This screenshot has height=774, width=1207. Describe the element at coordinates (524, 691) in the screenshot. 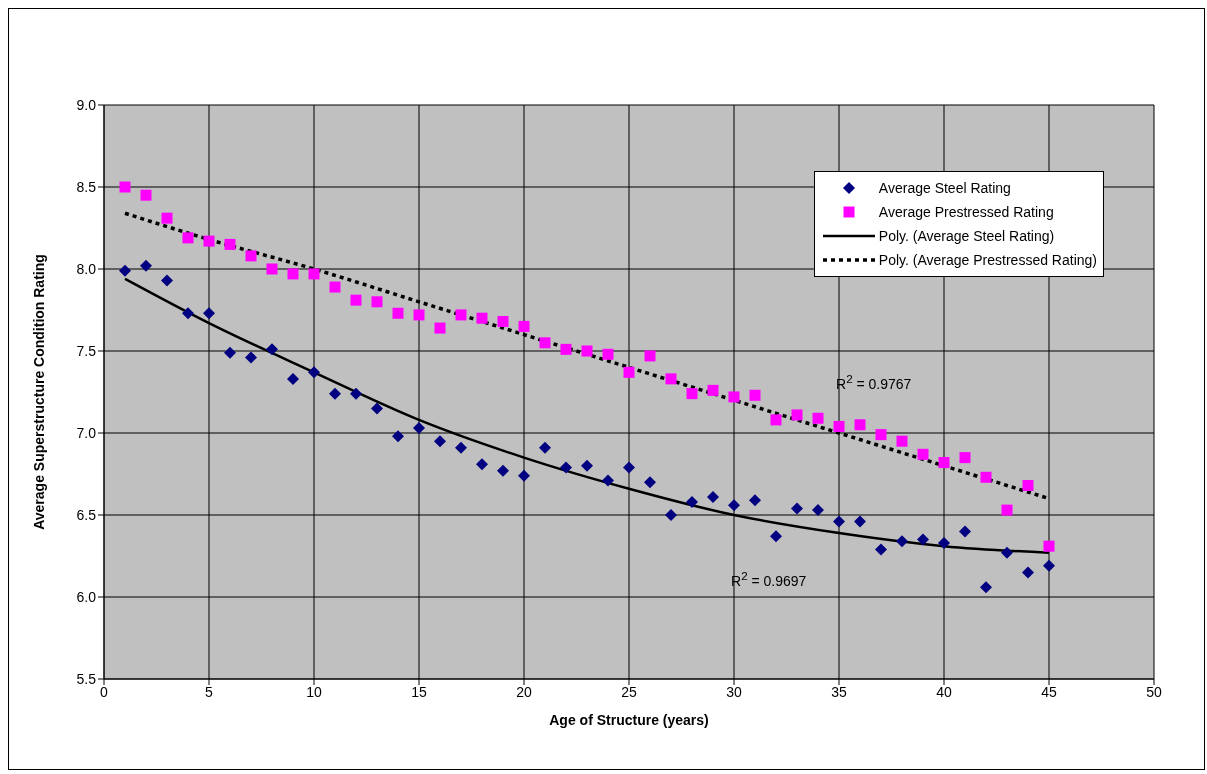

I see `x-tick-label: 20` at that location.